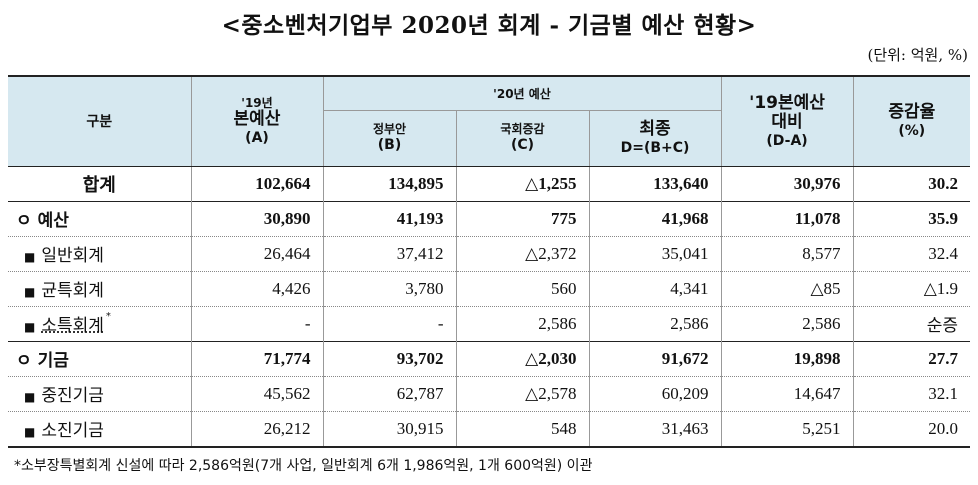  What do you see at coordinates (108, 316) in the screenshot?
I see `footnote-marker: *` at bounding box center [108, 316].